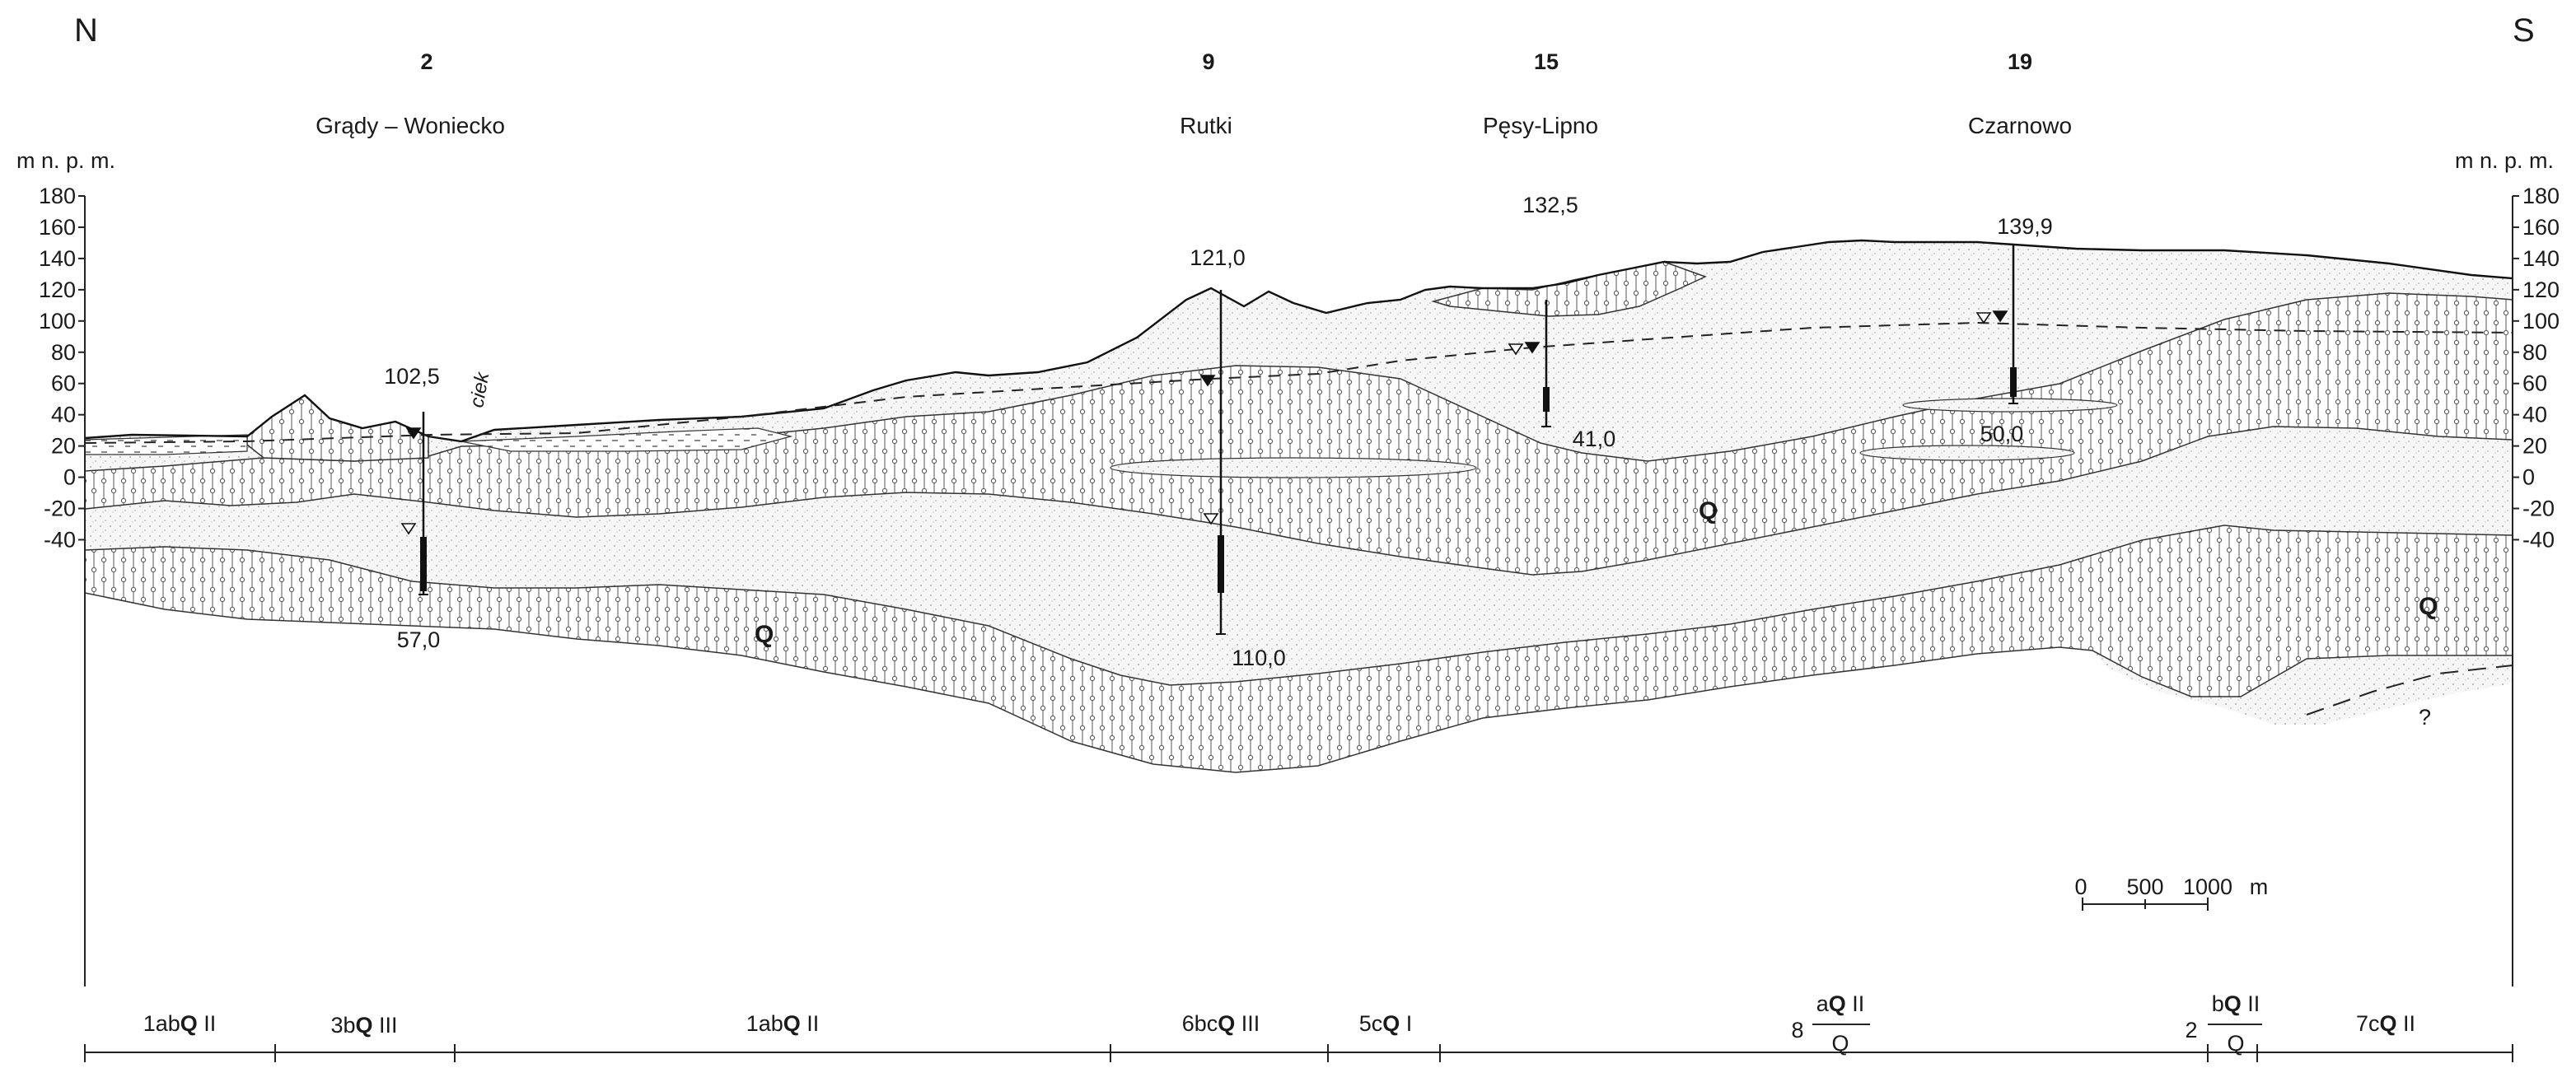 The width and height of the screenshot is (2576, 1068). Describe the element at coordinates (1221, 564) in the screenshot. I see `borehole-9-screen` at that location.